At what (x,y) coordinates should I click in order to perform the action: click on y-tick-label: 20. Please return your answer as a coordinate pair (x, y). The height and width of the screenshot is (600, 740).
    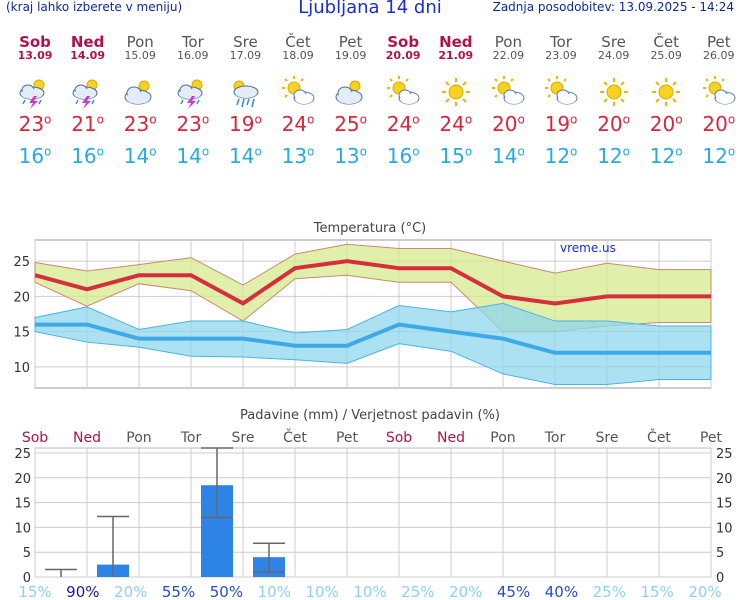
    Looking at the image, I should click on (21, 297).